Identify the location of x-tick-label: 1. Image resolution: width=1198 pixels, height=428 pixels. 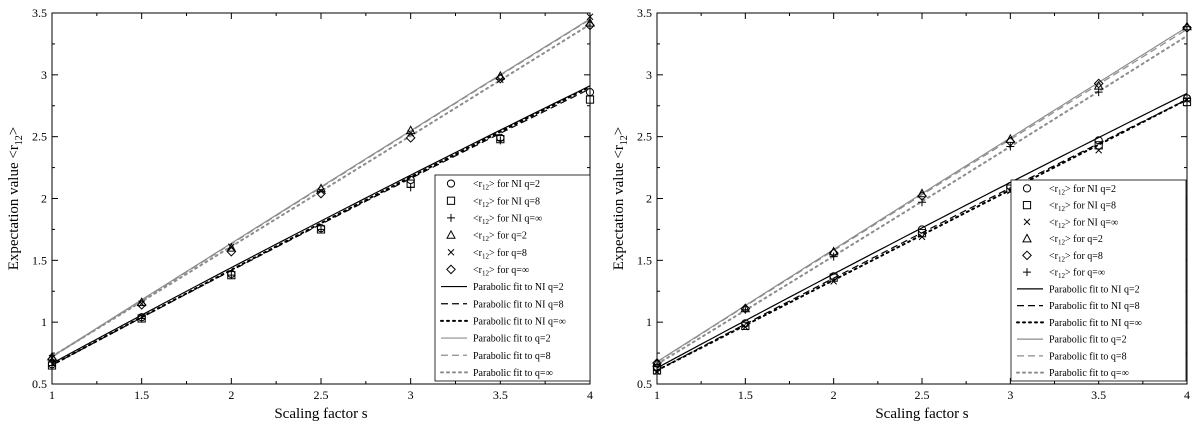
(657, 395).